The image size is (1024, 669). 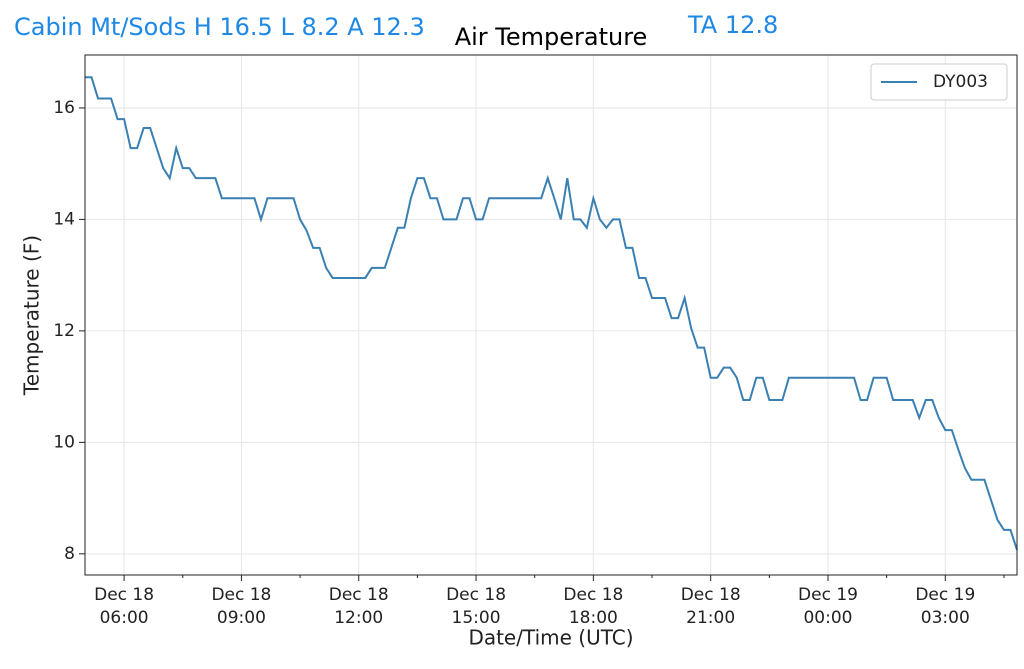 I want to click on x-tick-label: Dec 18 18:00, so click(x=593, y=606).